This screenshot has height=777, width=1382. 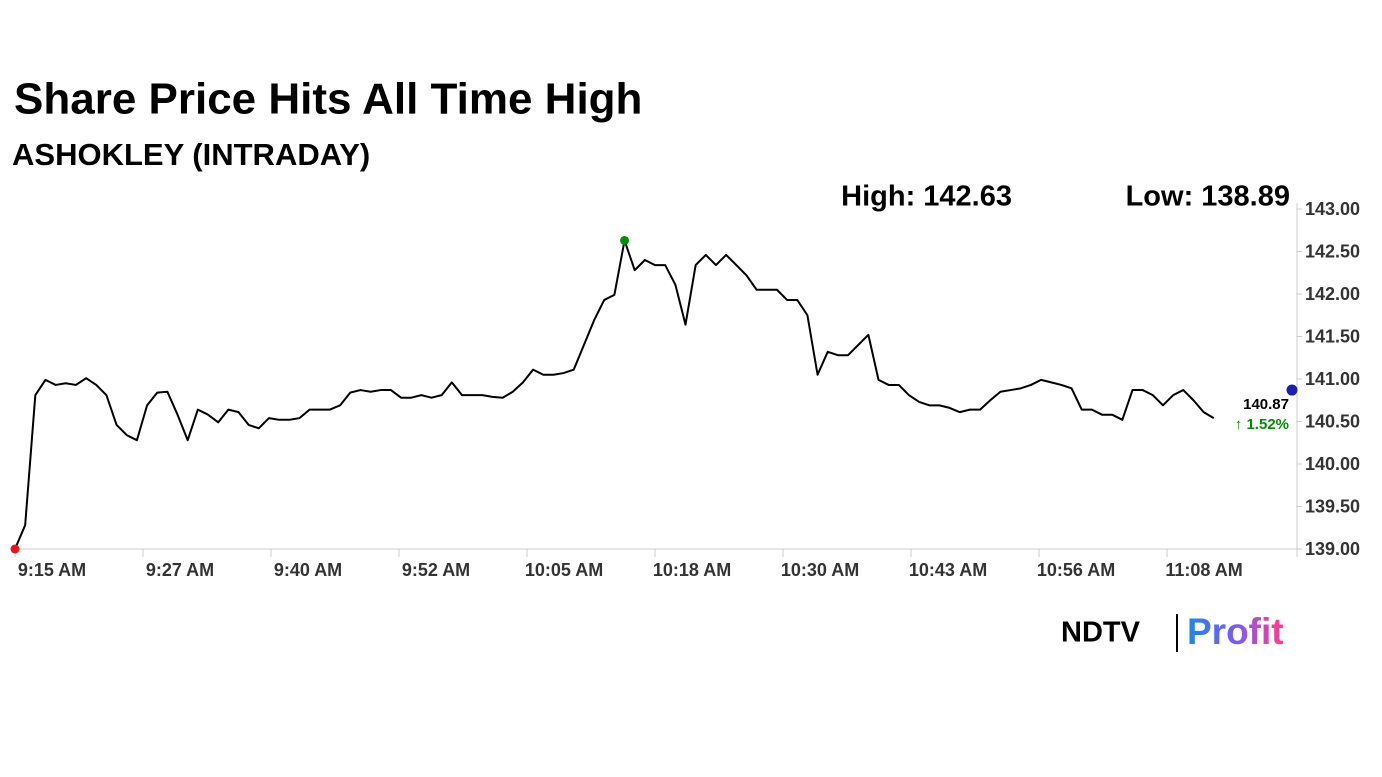 What do you see at coordinates (1332, 549) in the screenshot?
I see `y-tick-label: 139.00` at bounding box center [1332, 549].